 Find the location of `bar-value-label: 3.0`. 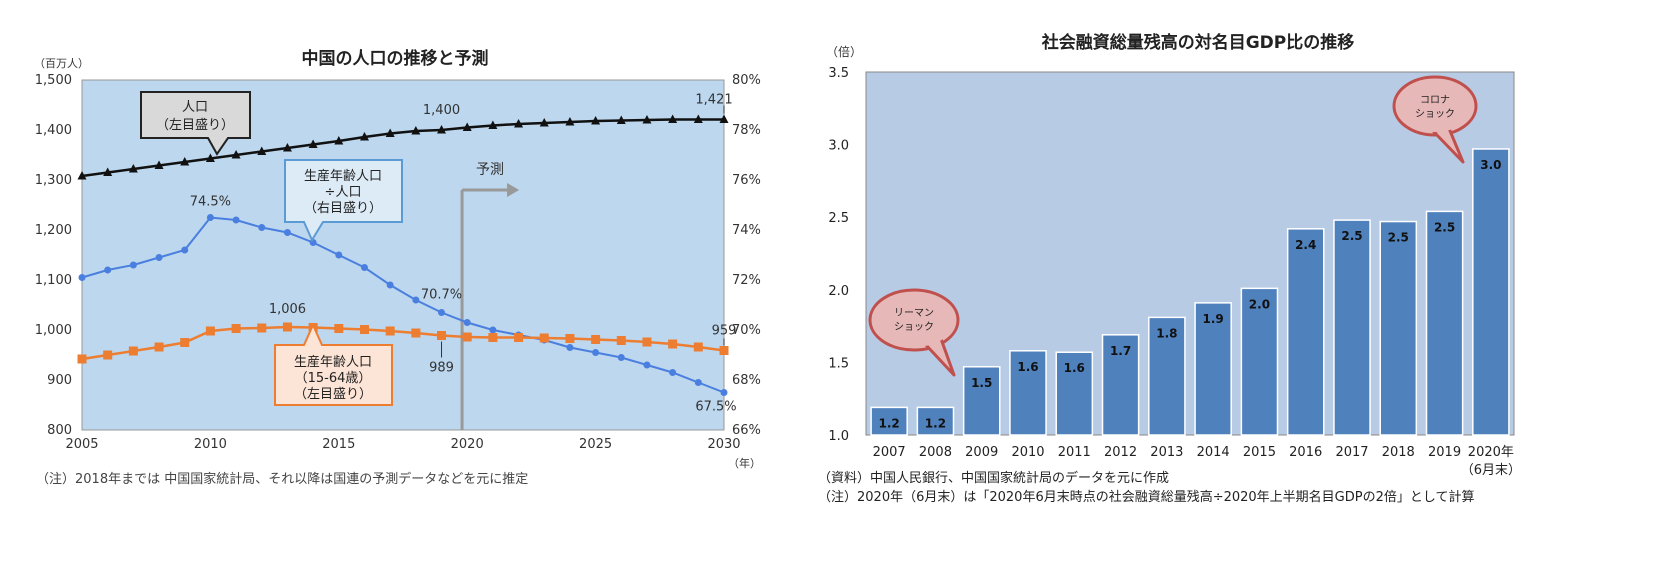

bar-value-label: 3.0 is located at coordinates (1490, 165).